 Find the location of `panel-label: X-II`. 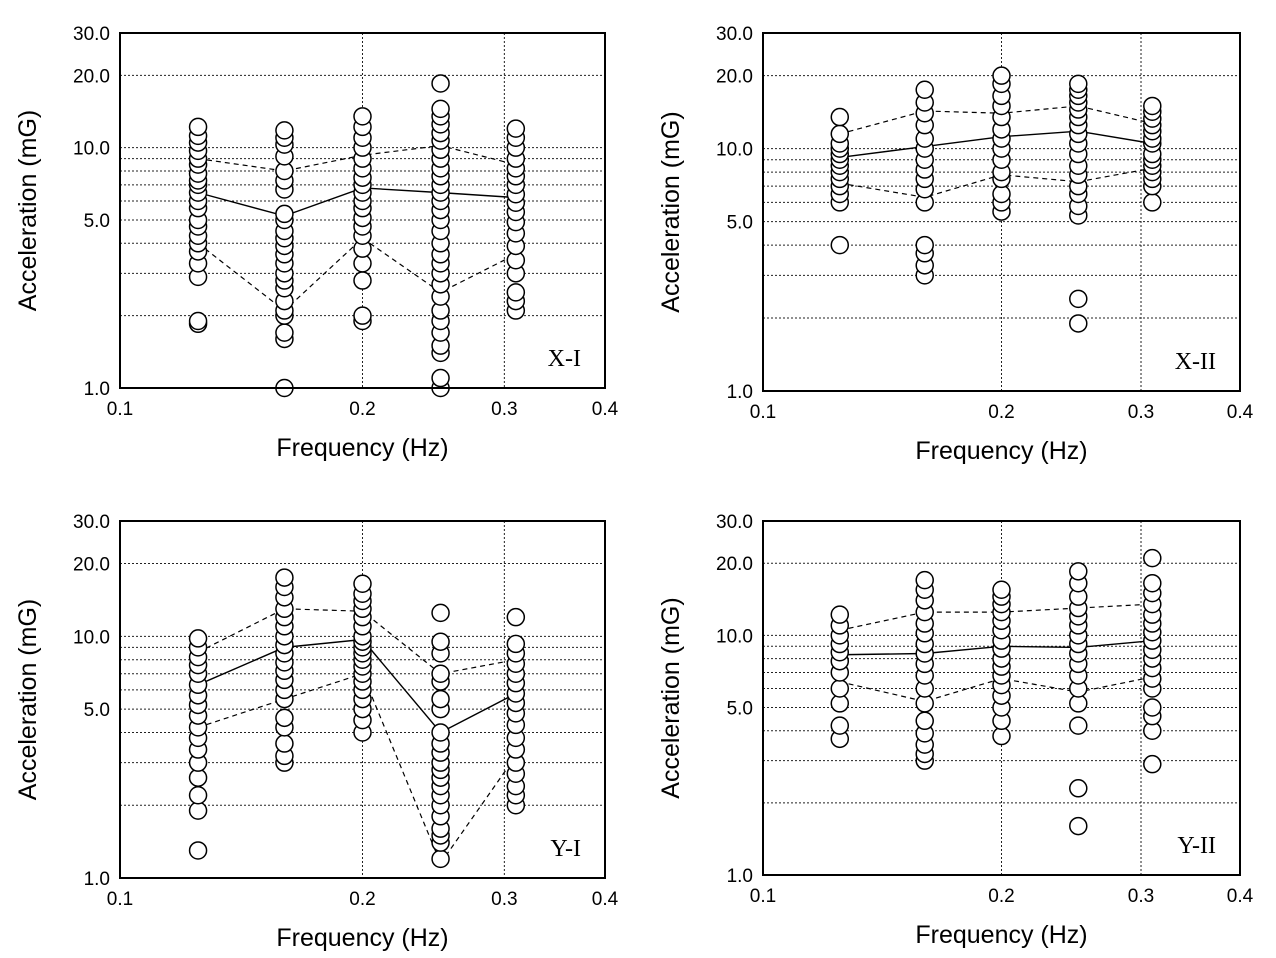

panel-label: X-II is located at coordinates (1195, 362).